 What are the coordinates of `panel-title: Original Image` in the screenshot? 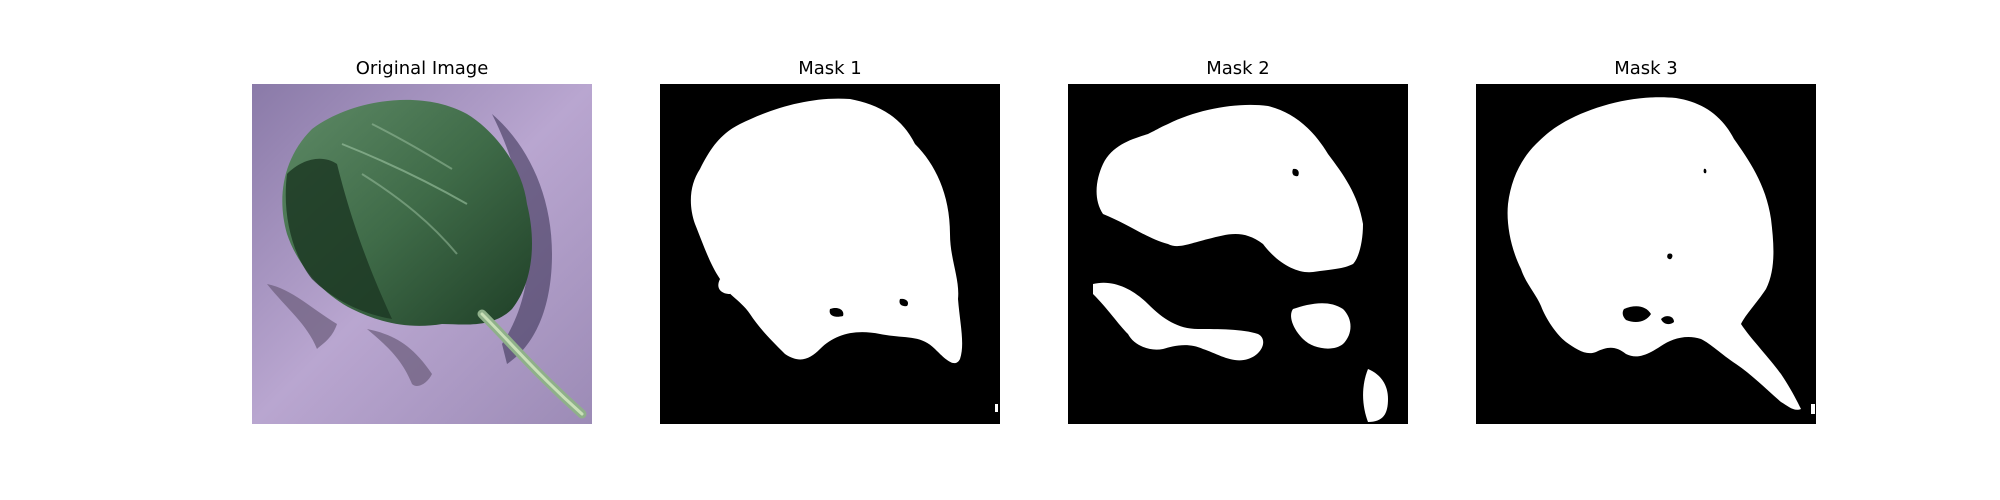 It's located at (422, 68).